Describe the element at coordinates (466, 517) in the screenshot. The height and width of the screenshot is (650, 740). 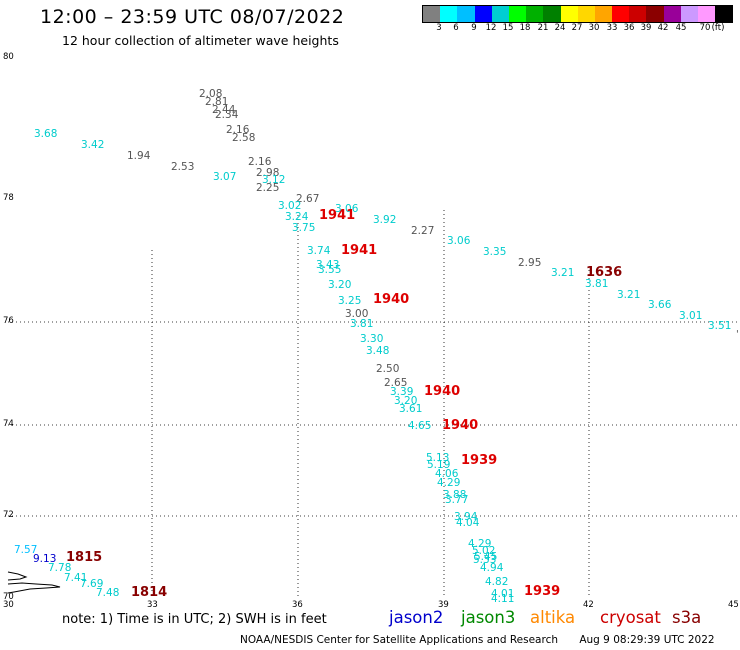
I see `wave-height-label: 3.94` at that location.